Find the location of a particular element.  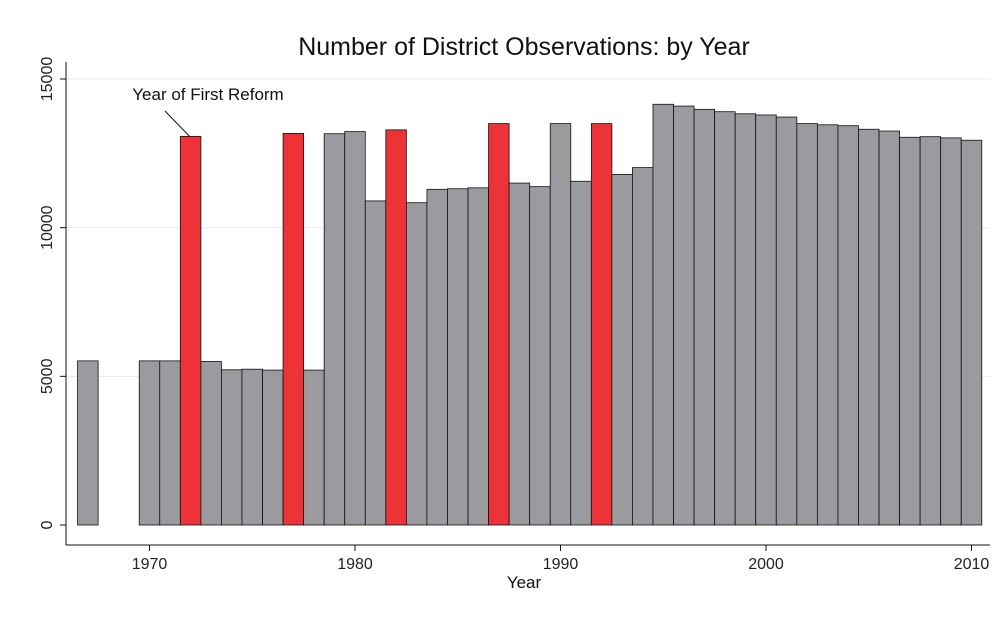

x-tick-label: 1990 is located at coordinates (561, 564).